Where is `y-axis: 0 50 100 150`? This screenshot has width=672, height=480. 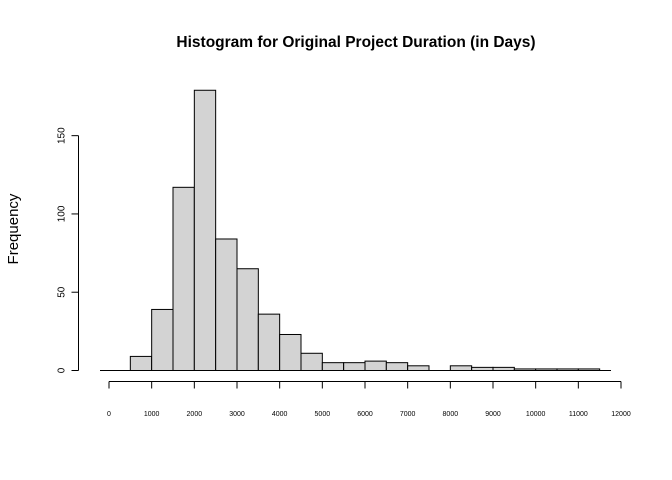
y-axis: 0 50 100 150 is located at coordinates (68, 250).